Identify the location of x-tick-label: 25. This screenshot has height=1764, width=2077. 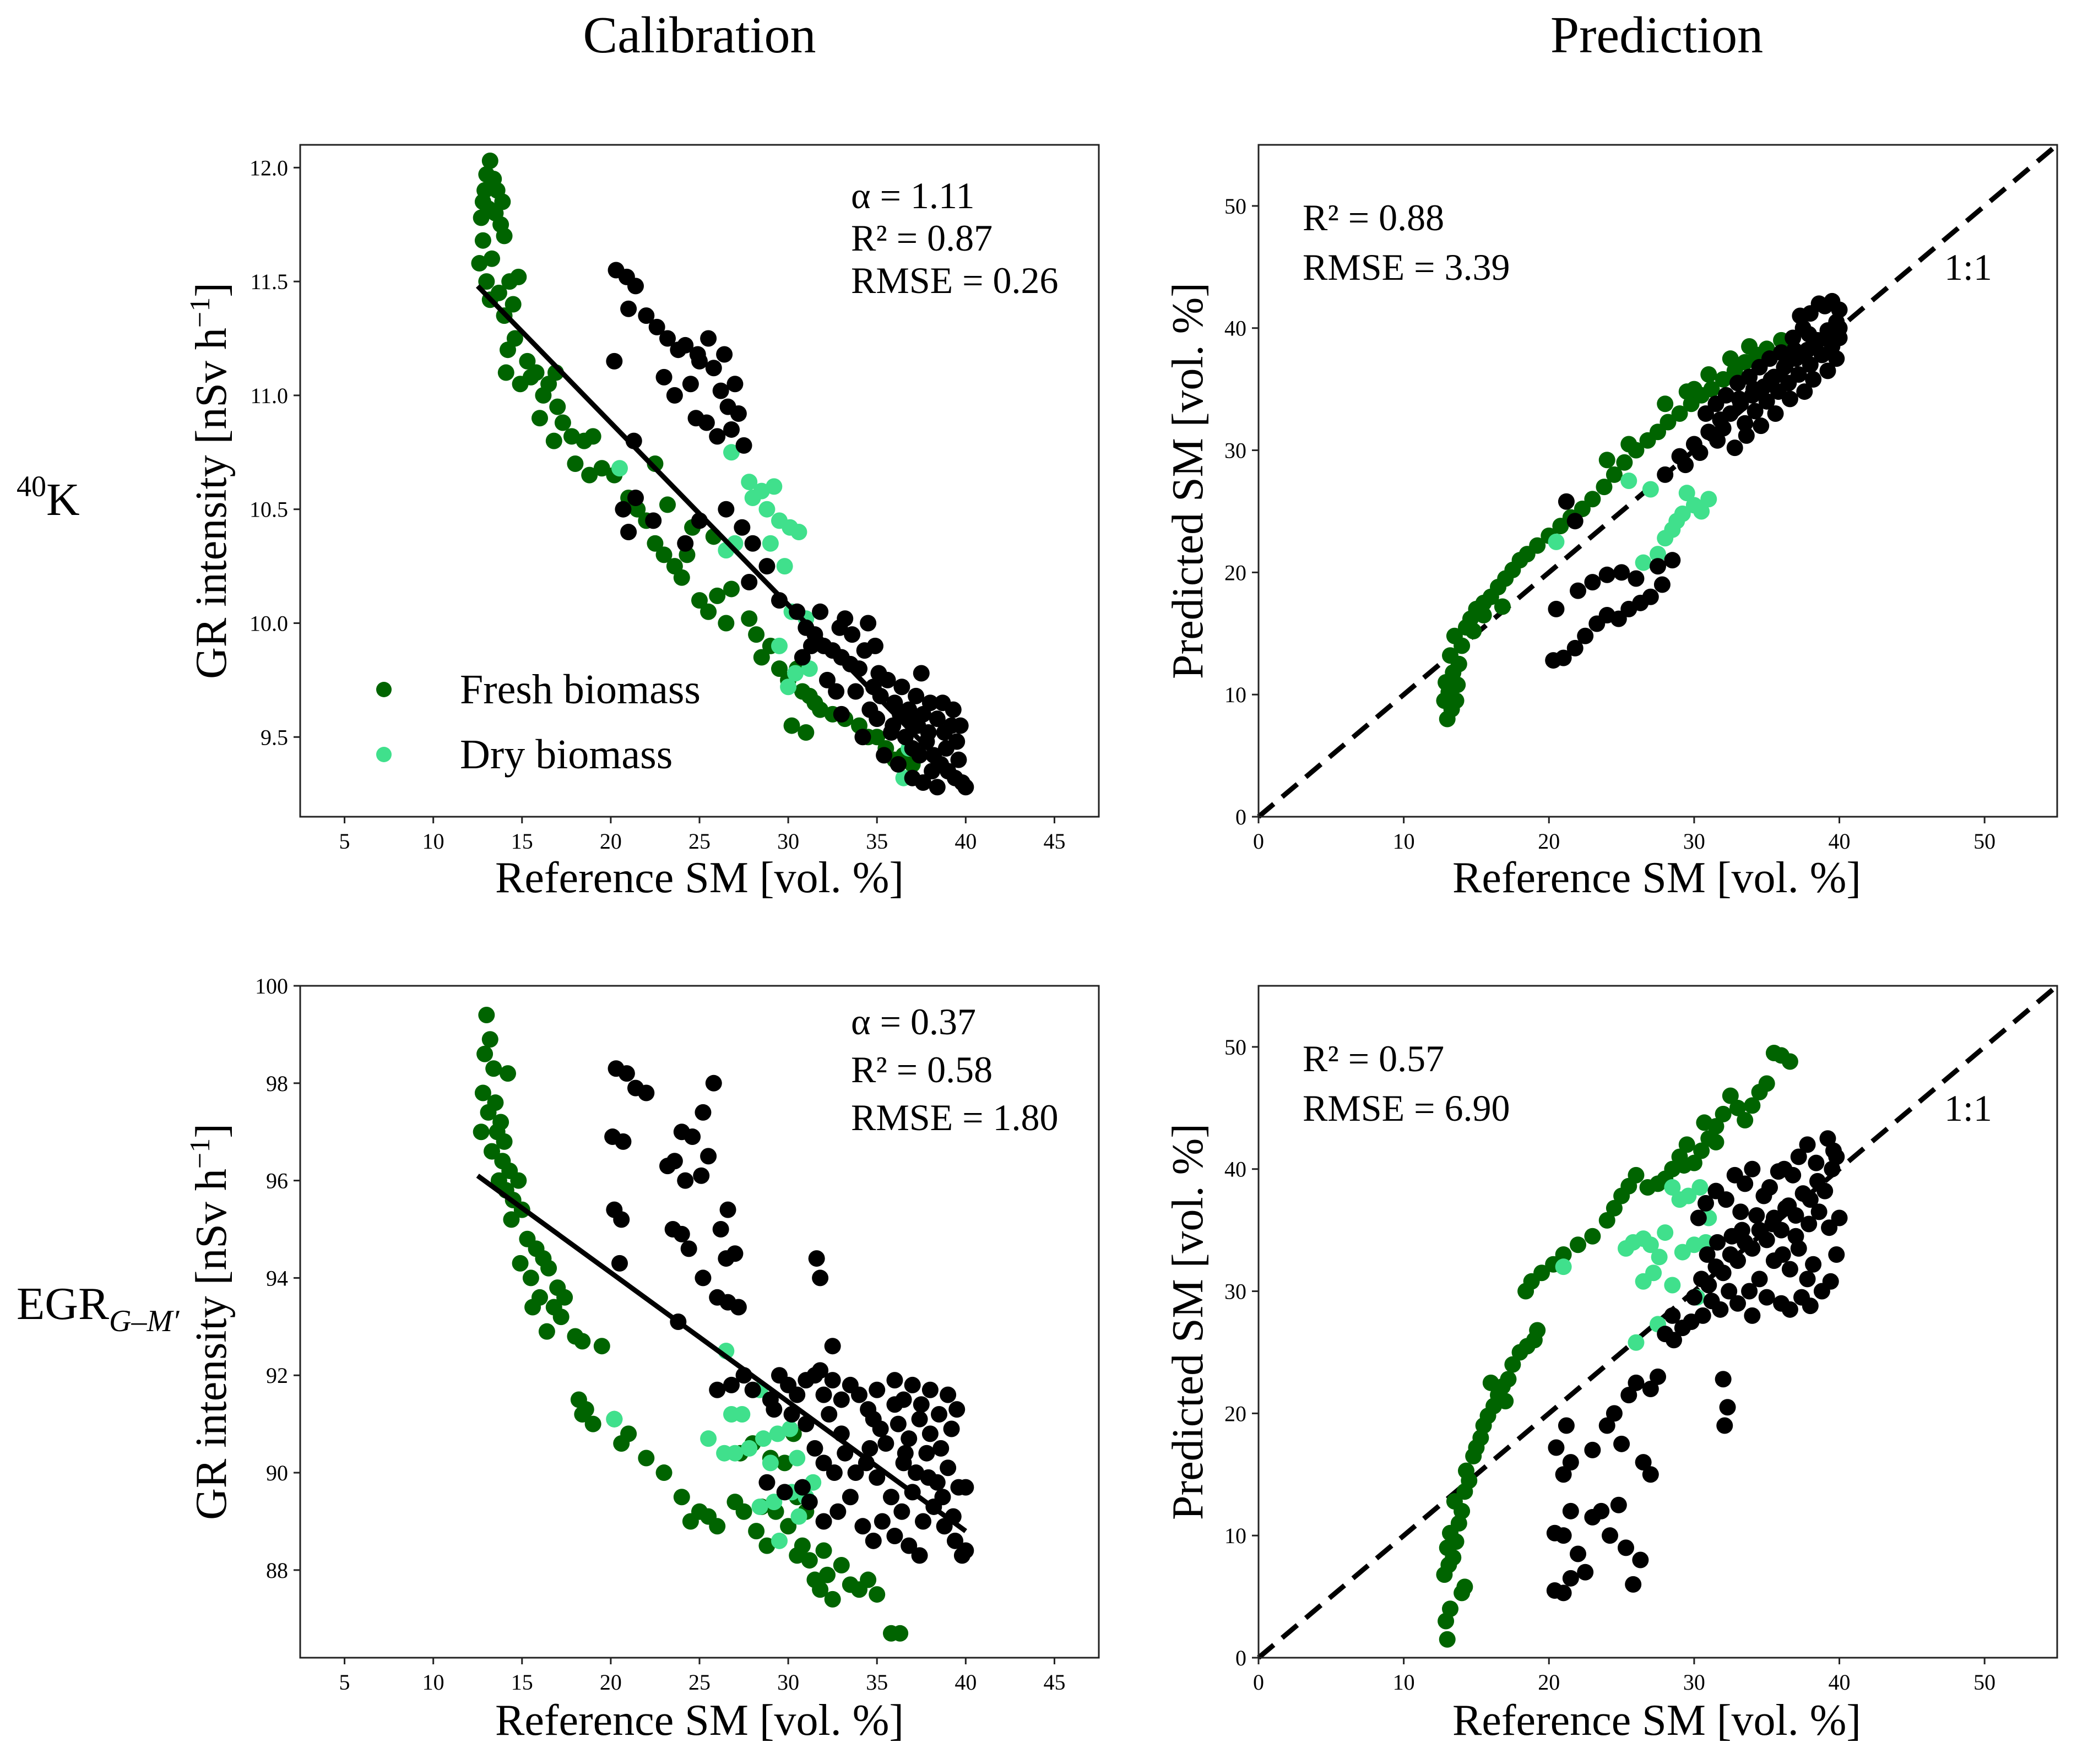
(699, 1682).